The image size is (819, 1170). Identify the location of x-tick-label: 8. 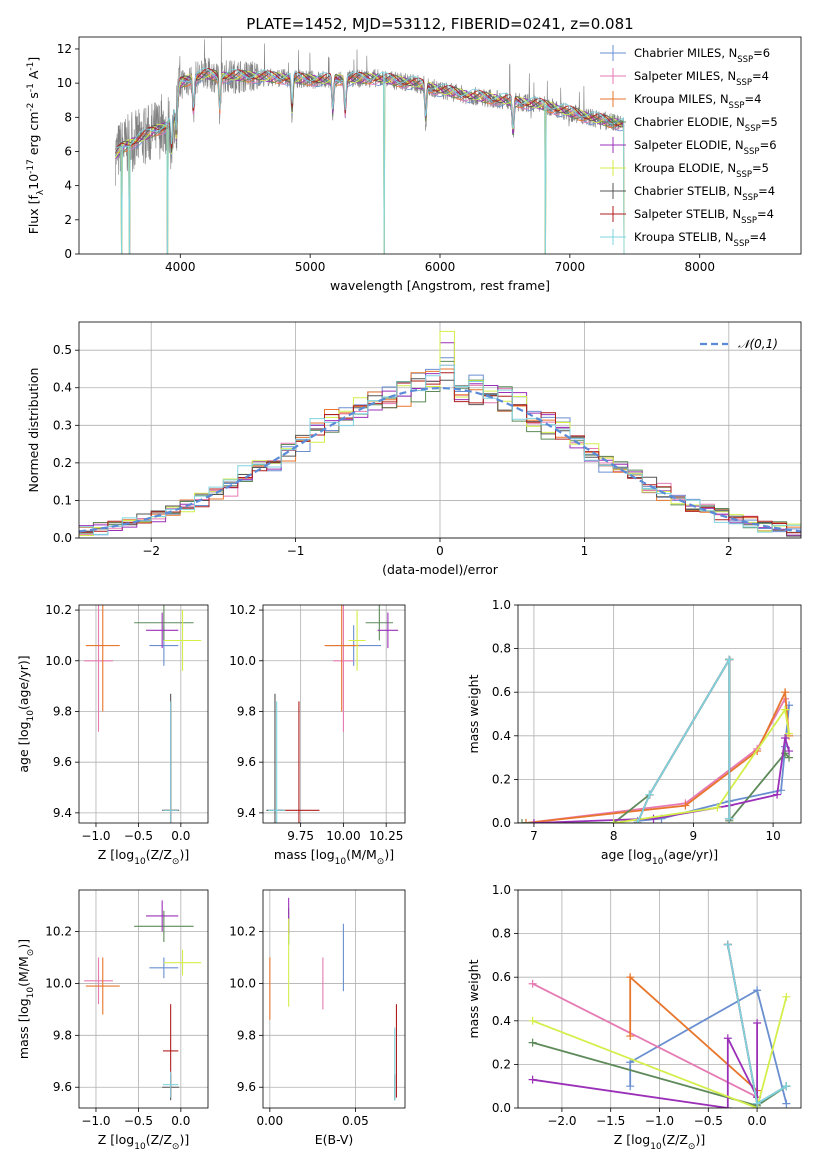
(614, 836).